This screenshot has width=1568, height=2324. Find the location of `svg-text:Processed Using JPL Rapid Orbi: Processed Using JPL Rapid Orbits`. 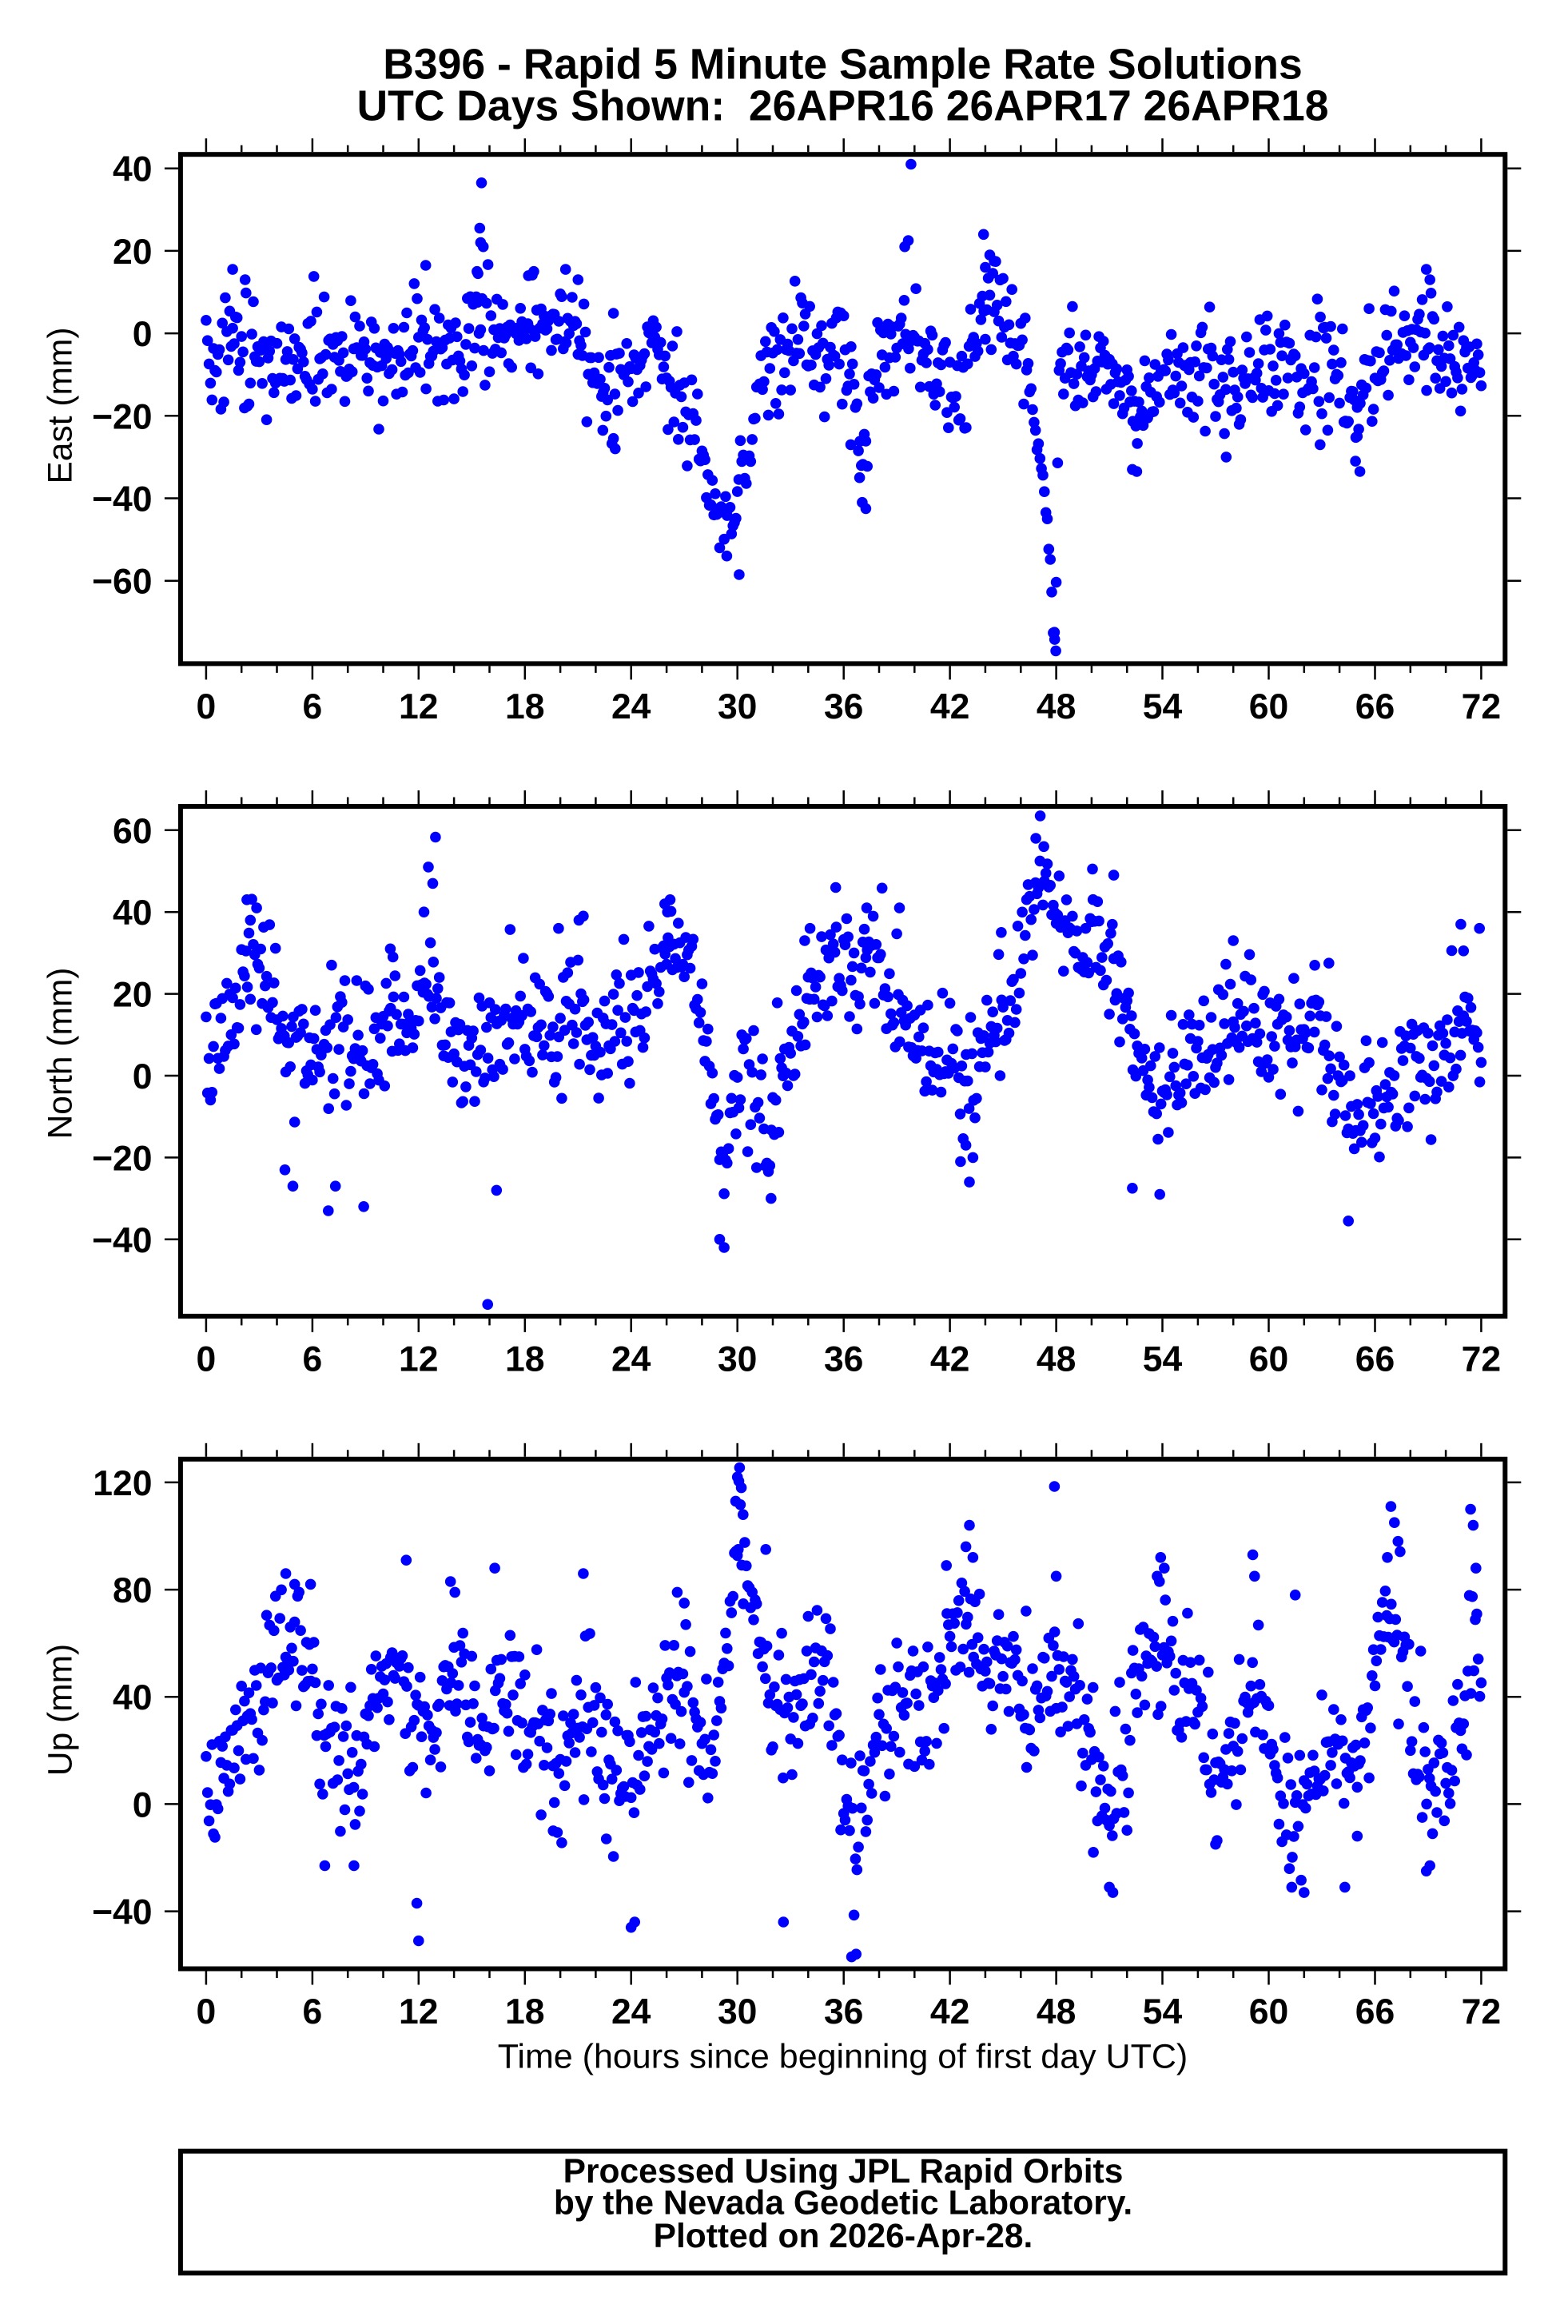

svg-text:Processed Using JPL Rapid Orbi: Processed Using JPL Rapid Orbits is located at coordinates (844, 2172).